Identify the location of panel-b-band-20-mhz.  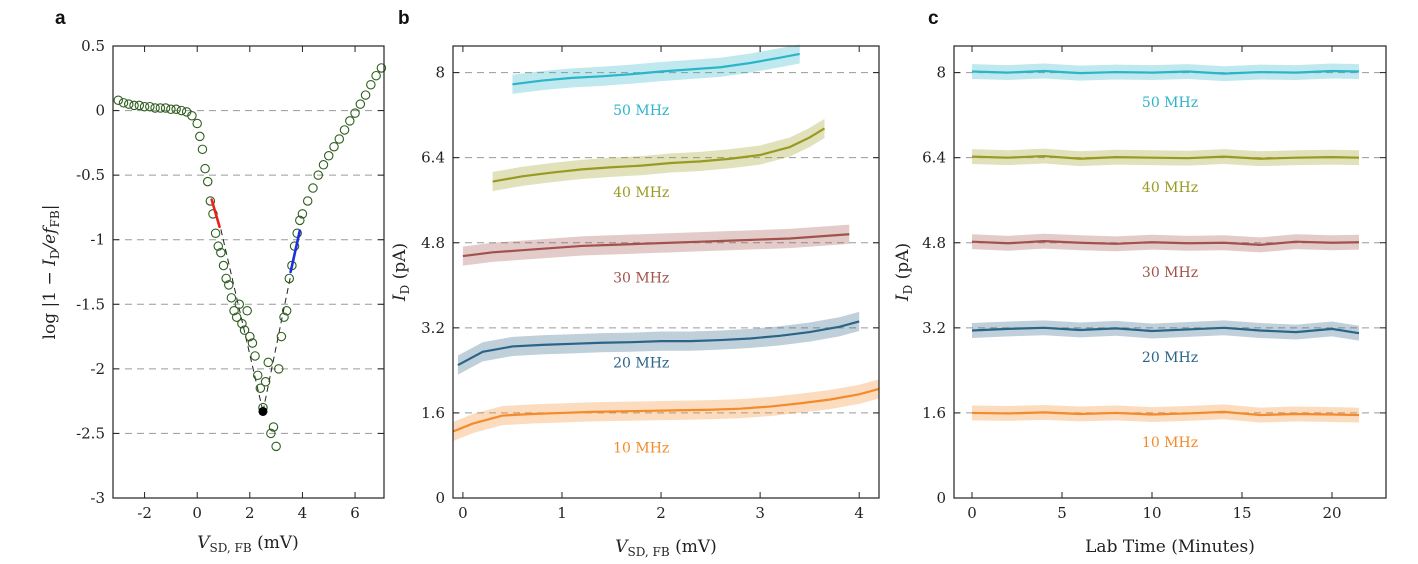
(658, 343).